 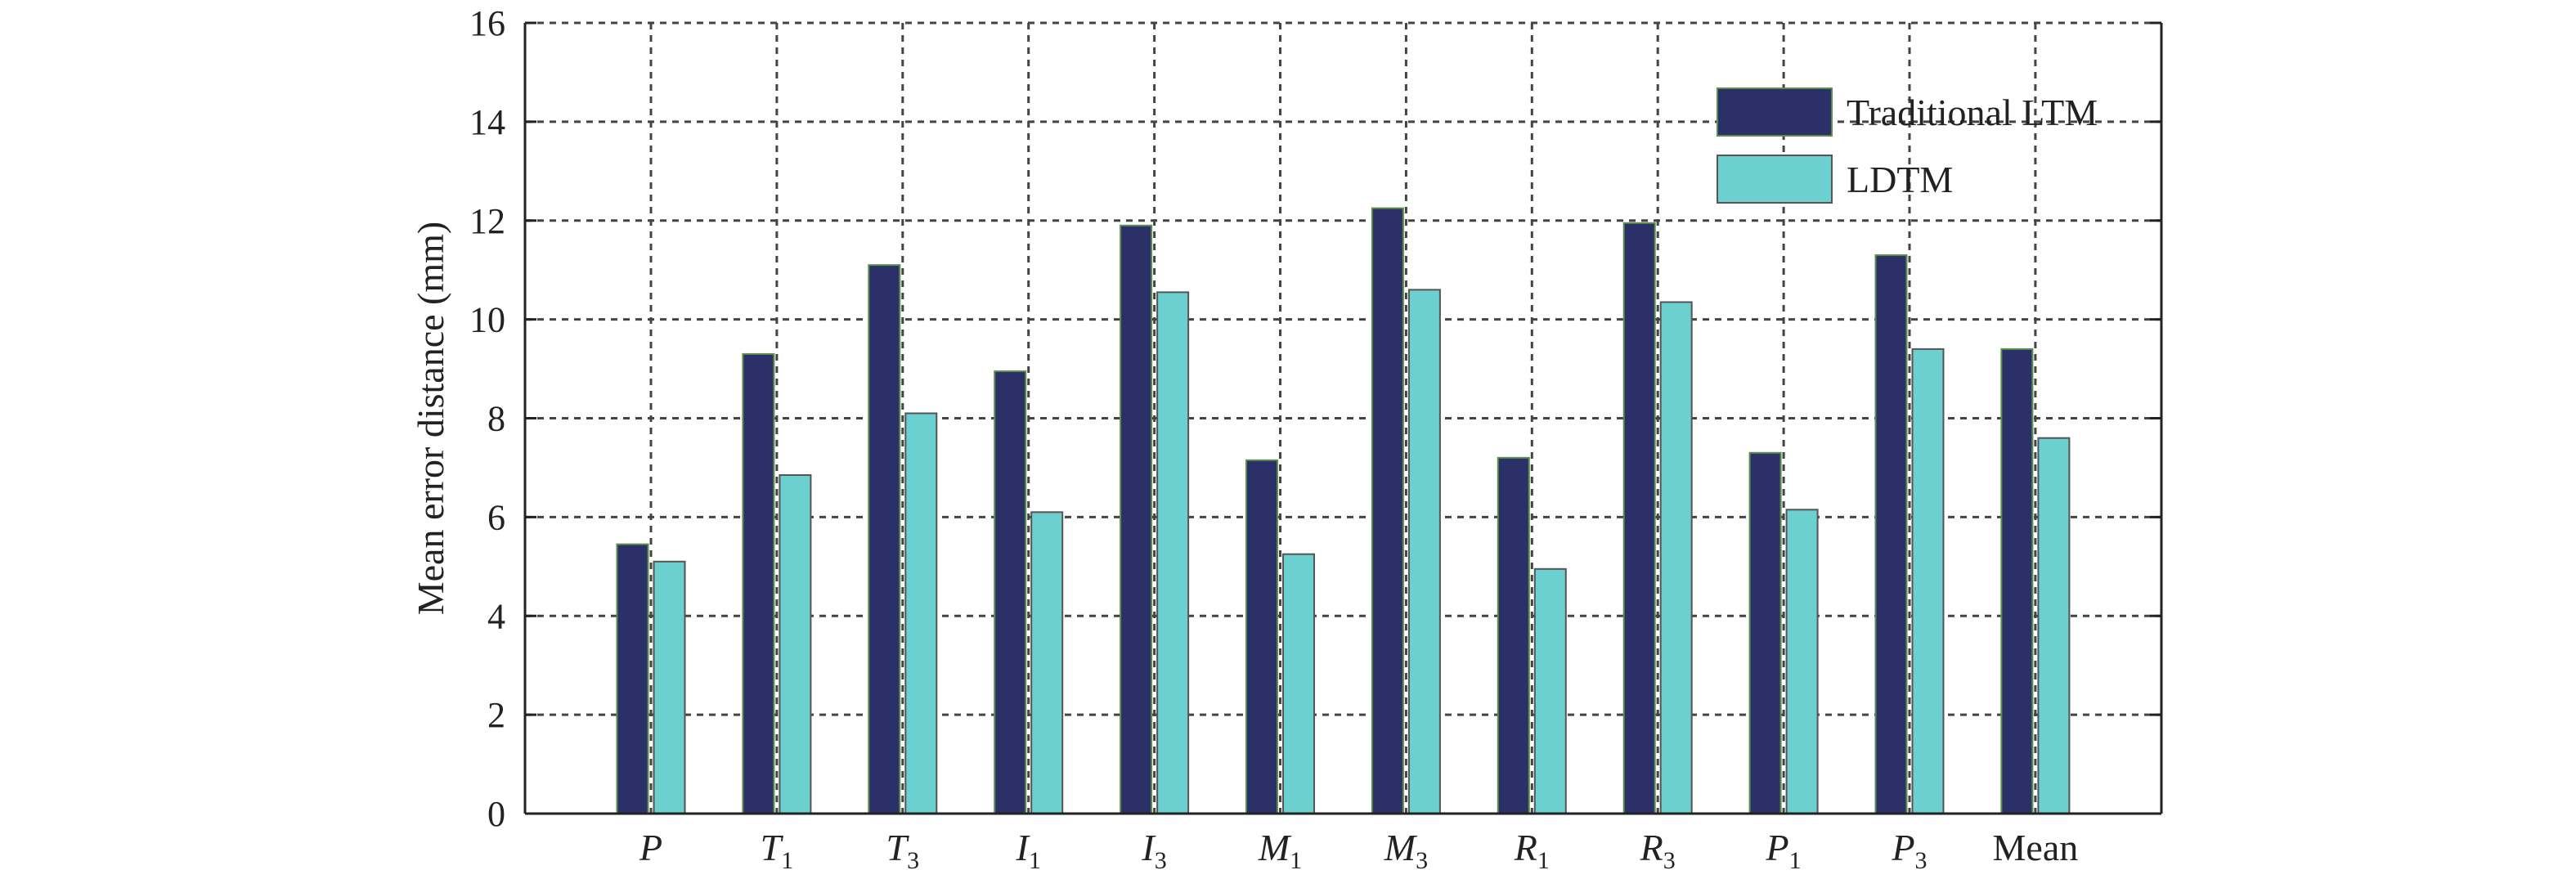 What do you see at coordinates (1909, 850) in the screenshot?
I see `x-tick-label: P3` at bounding box center [1909, 850].